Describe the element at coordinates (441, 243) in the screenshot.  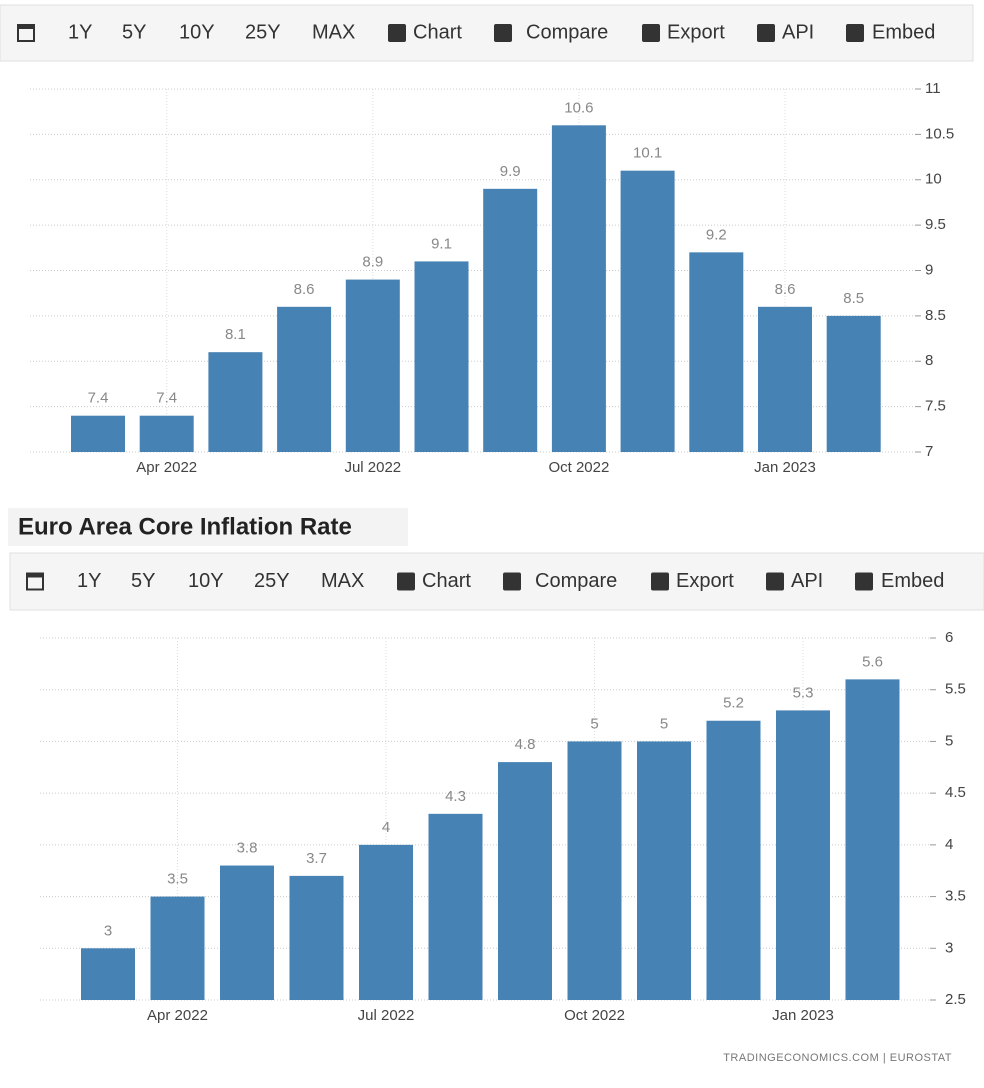
I see `value-label: 9.1` at that location.